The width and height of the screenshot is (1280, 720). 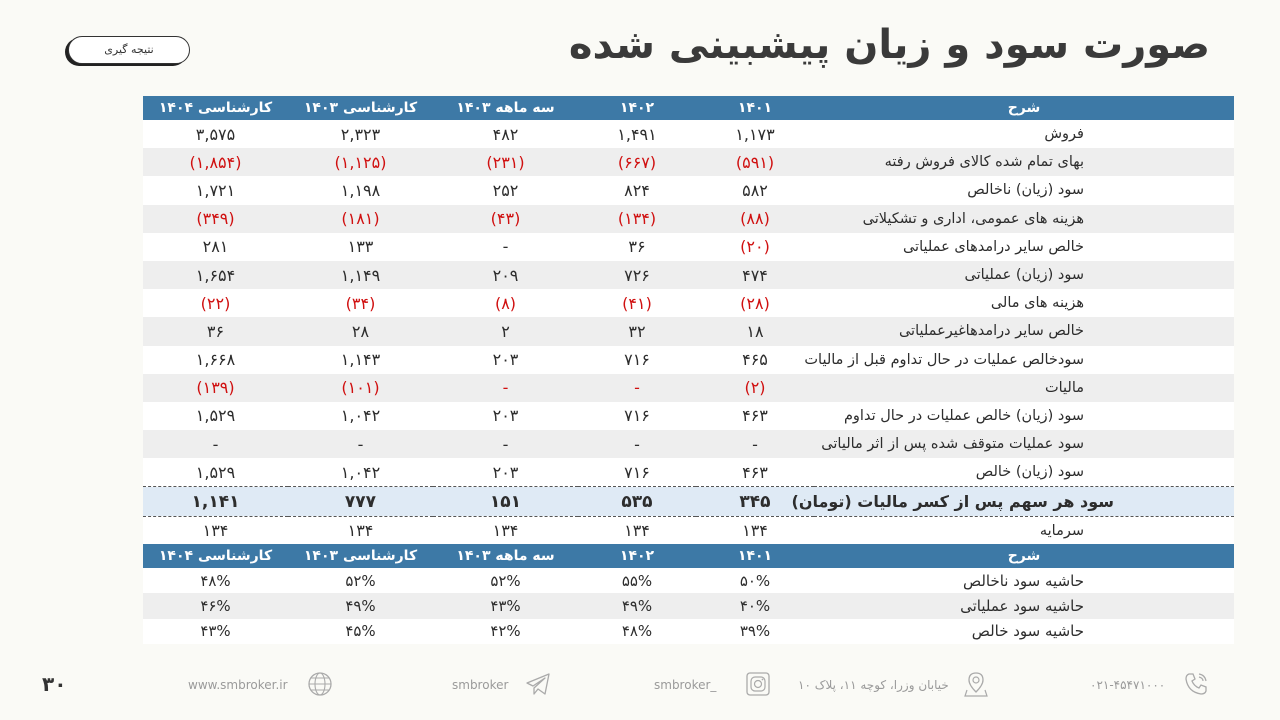 I want to click on table-cell: (۵۹۱), so click(x=755, y=162).